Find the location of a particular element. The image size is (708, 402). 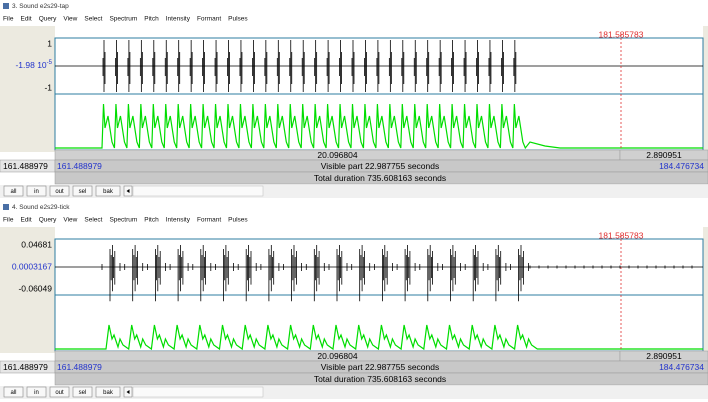

amplitude-base: -1.98 10 is located at coordinates (30, 65).